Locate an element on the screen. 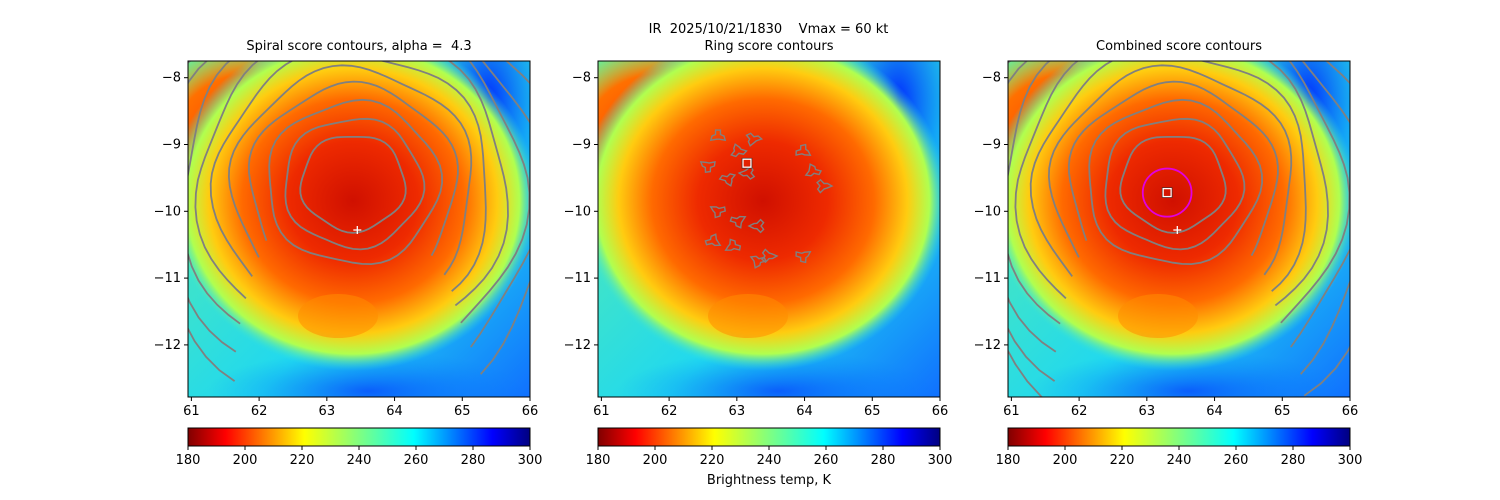 Image resolution: width=1500 pixels, height=500 pixels. colorbar-label: Brightness temp, K is located at coordinates (769, 480).